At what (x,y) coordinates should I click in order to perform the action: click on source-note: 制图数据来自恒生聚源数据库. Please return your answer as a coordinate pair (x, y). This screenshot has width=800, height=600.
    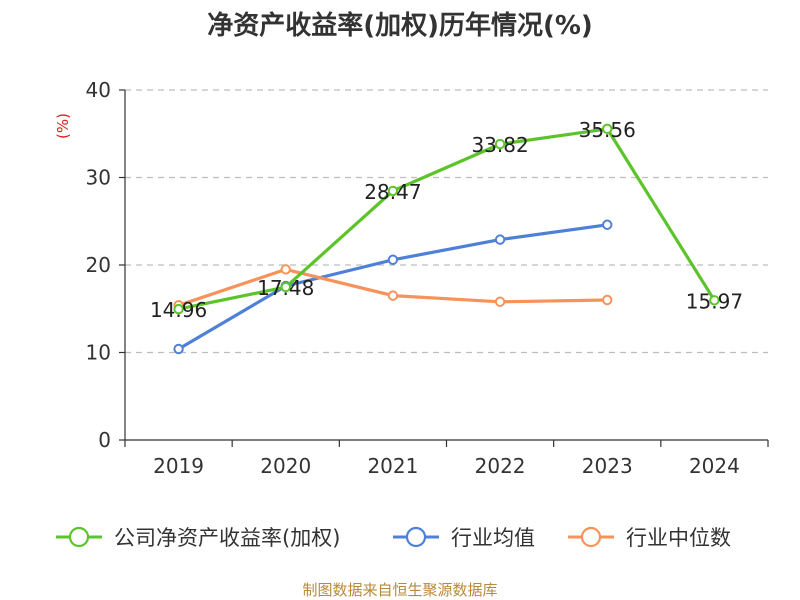
    Looking at the image, I should click on (399, 590).